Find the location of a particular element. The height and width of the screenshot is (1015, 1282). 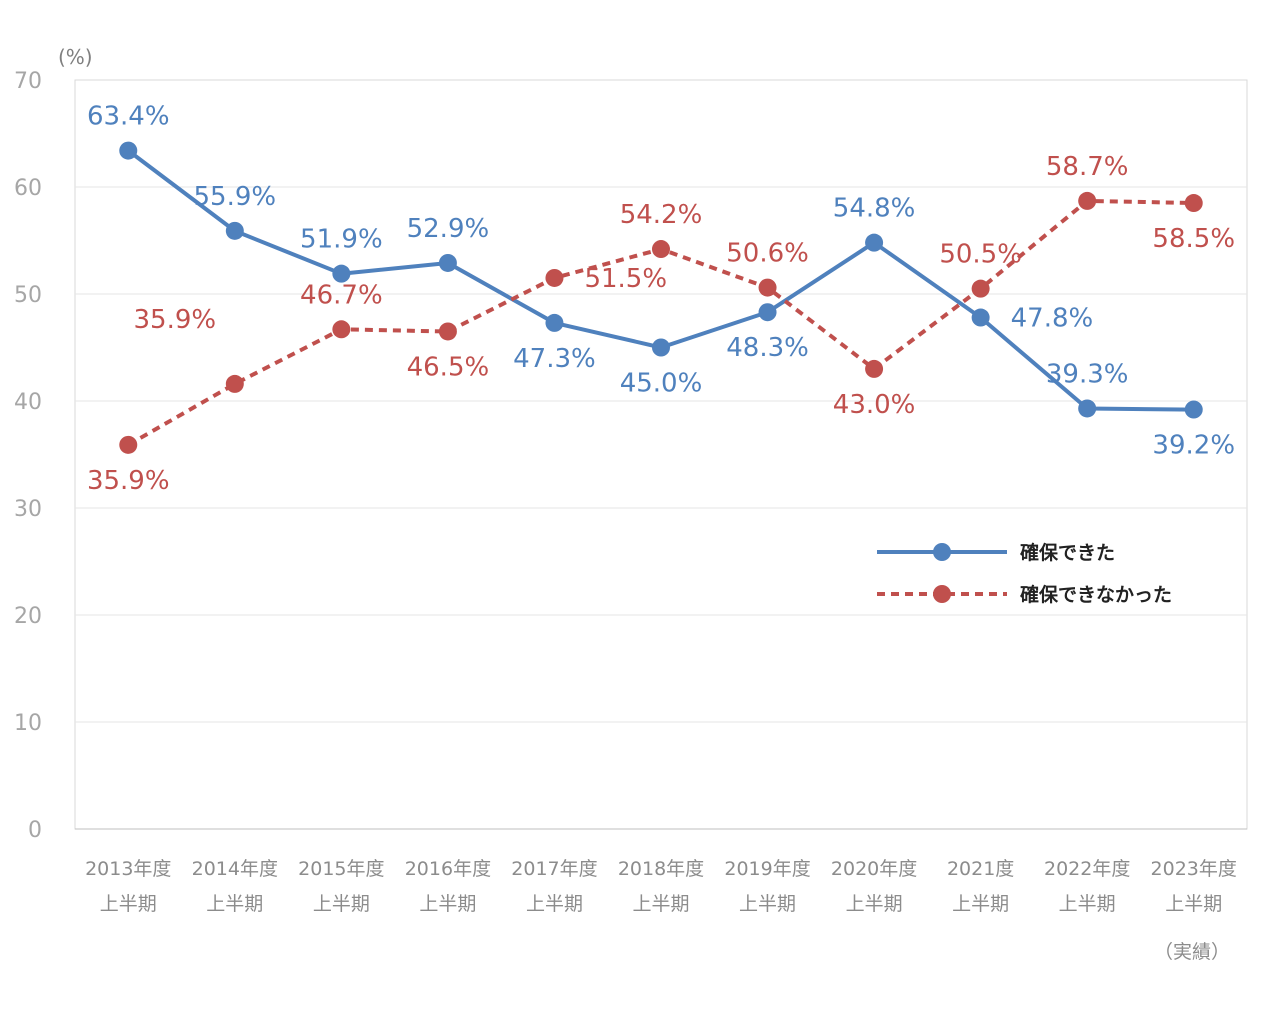

y-tick-label-40: 40 is located at coordinates (28, 402).